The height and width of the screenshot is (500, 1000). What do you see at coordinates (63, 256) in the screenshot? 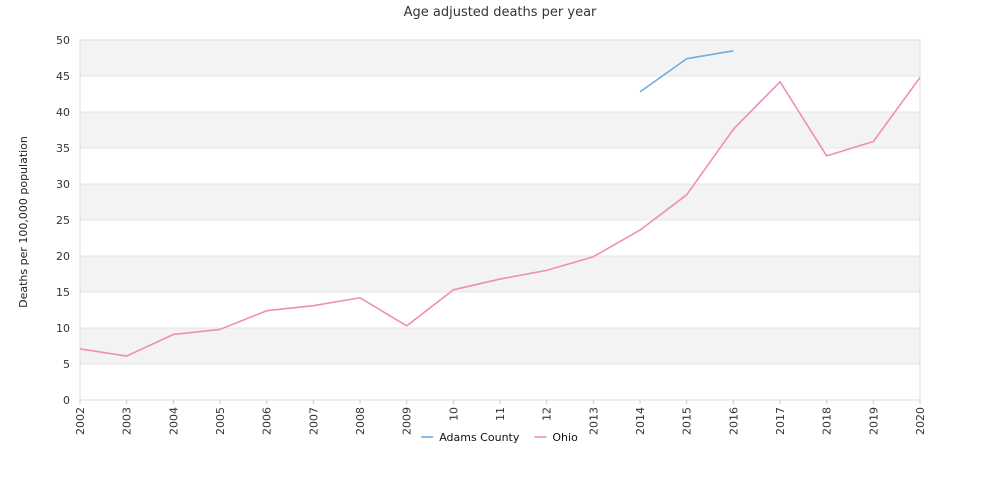
I see `y-tick-label: 20` at bounding box center [63, 256].